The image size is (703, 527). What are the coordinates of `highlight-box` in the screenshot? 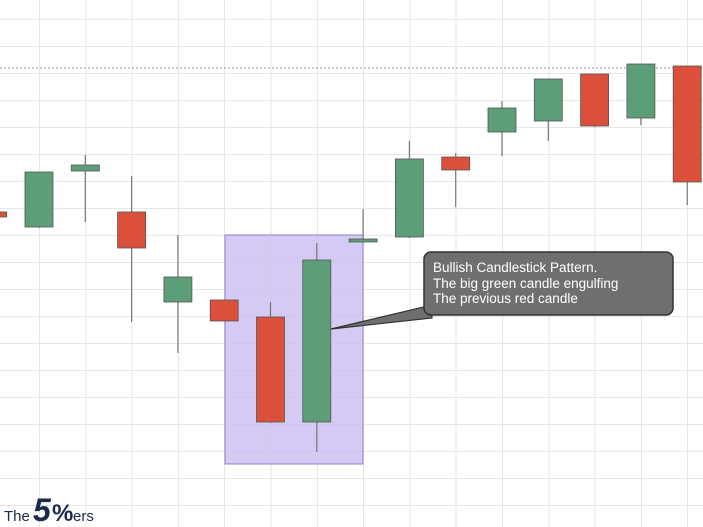 It's located at (294, 349).